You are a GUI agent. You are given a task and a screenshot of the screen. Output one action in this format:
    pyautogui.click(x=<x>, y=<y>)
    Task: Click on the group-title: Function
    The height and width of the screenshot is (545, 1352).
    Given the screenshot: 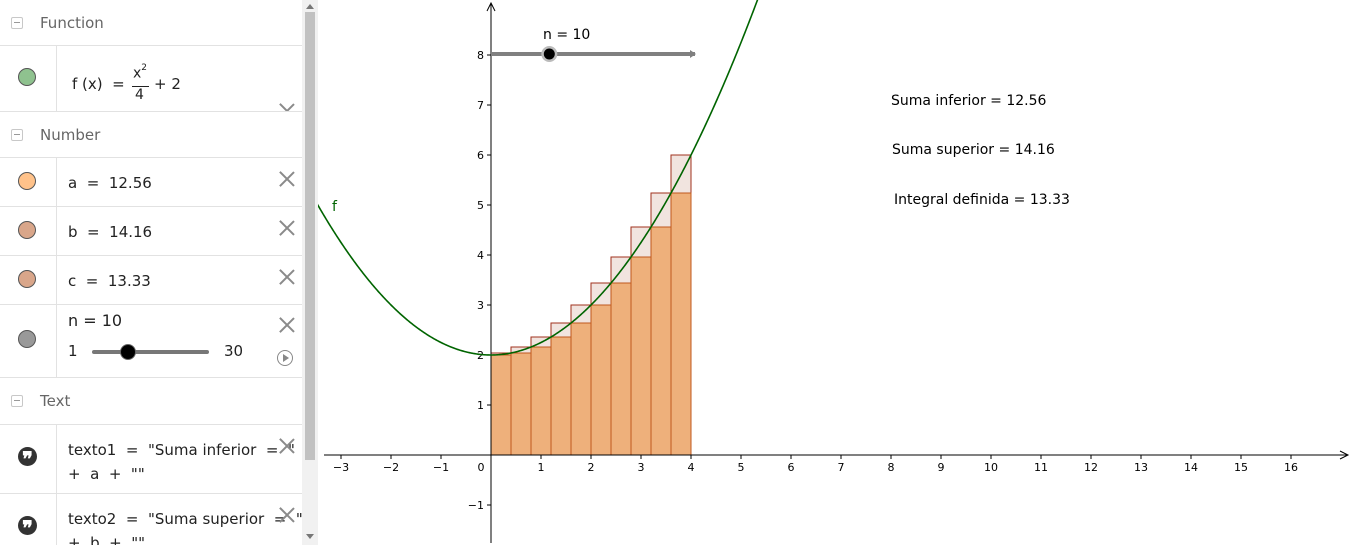 What is the action you would take?
    pyautogui.click(x=72, y=23)
    